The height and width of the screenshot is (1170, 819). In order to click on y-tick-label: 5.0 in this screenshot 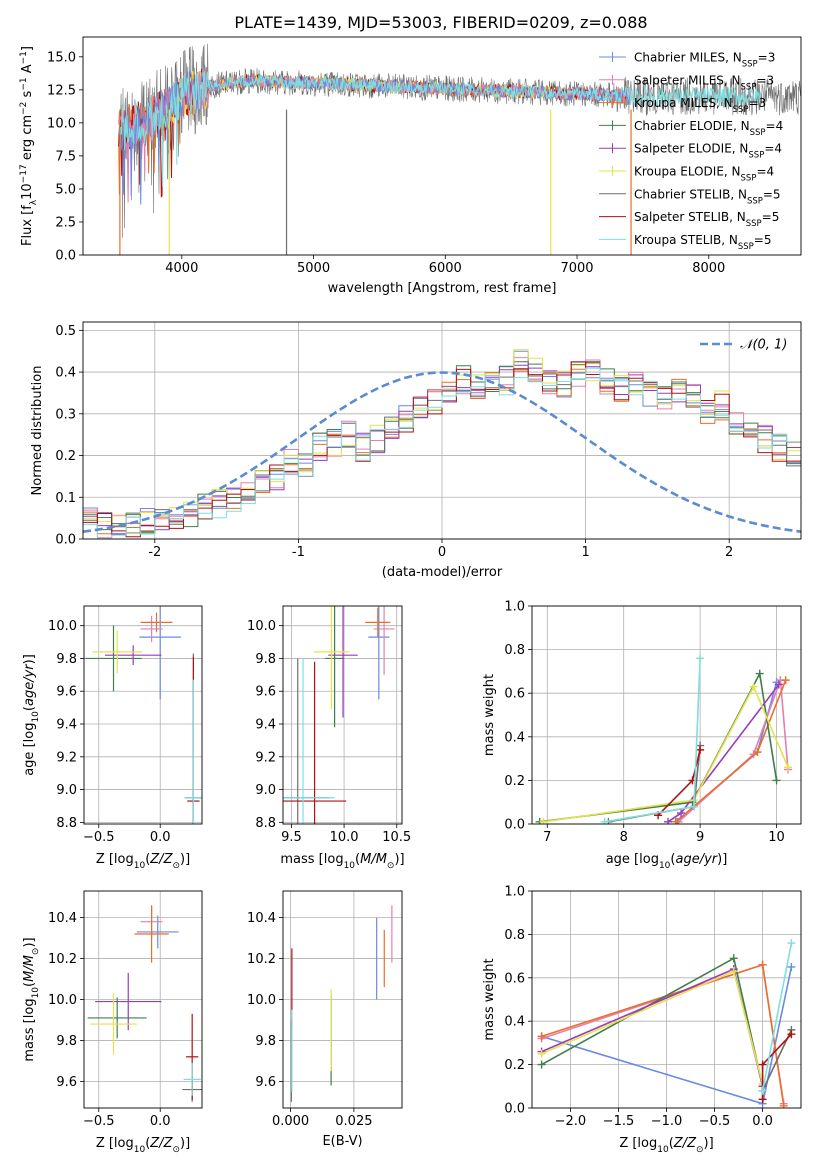, I will do `click(65, 189)`.